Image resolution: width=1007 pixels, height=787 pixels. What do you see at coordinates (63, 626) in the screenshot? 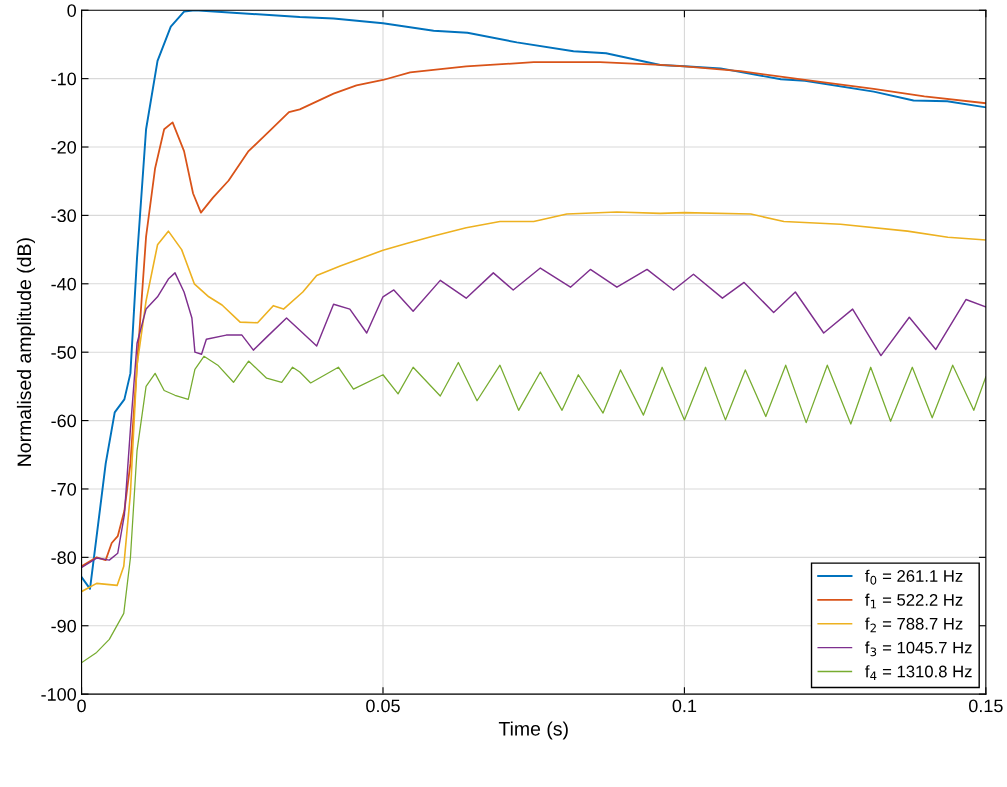
I see `y-tick-label: -90` at bounding box center [63, 626].